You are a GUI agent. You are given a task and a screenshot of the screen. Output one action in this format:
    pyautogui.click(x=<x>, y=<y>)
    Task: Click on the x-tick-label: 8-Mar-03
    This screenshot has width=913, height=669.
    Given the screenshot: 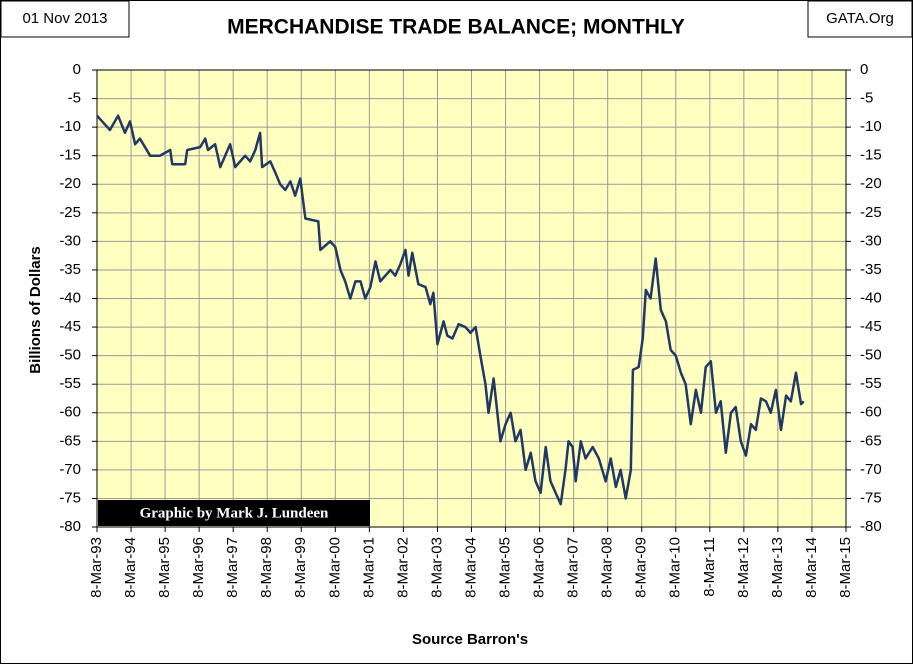 What is the action you would take?
    pyautogui.click(x=436, y=567)
    